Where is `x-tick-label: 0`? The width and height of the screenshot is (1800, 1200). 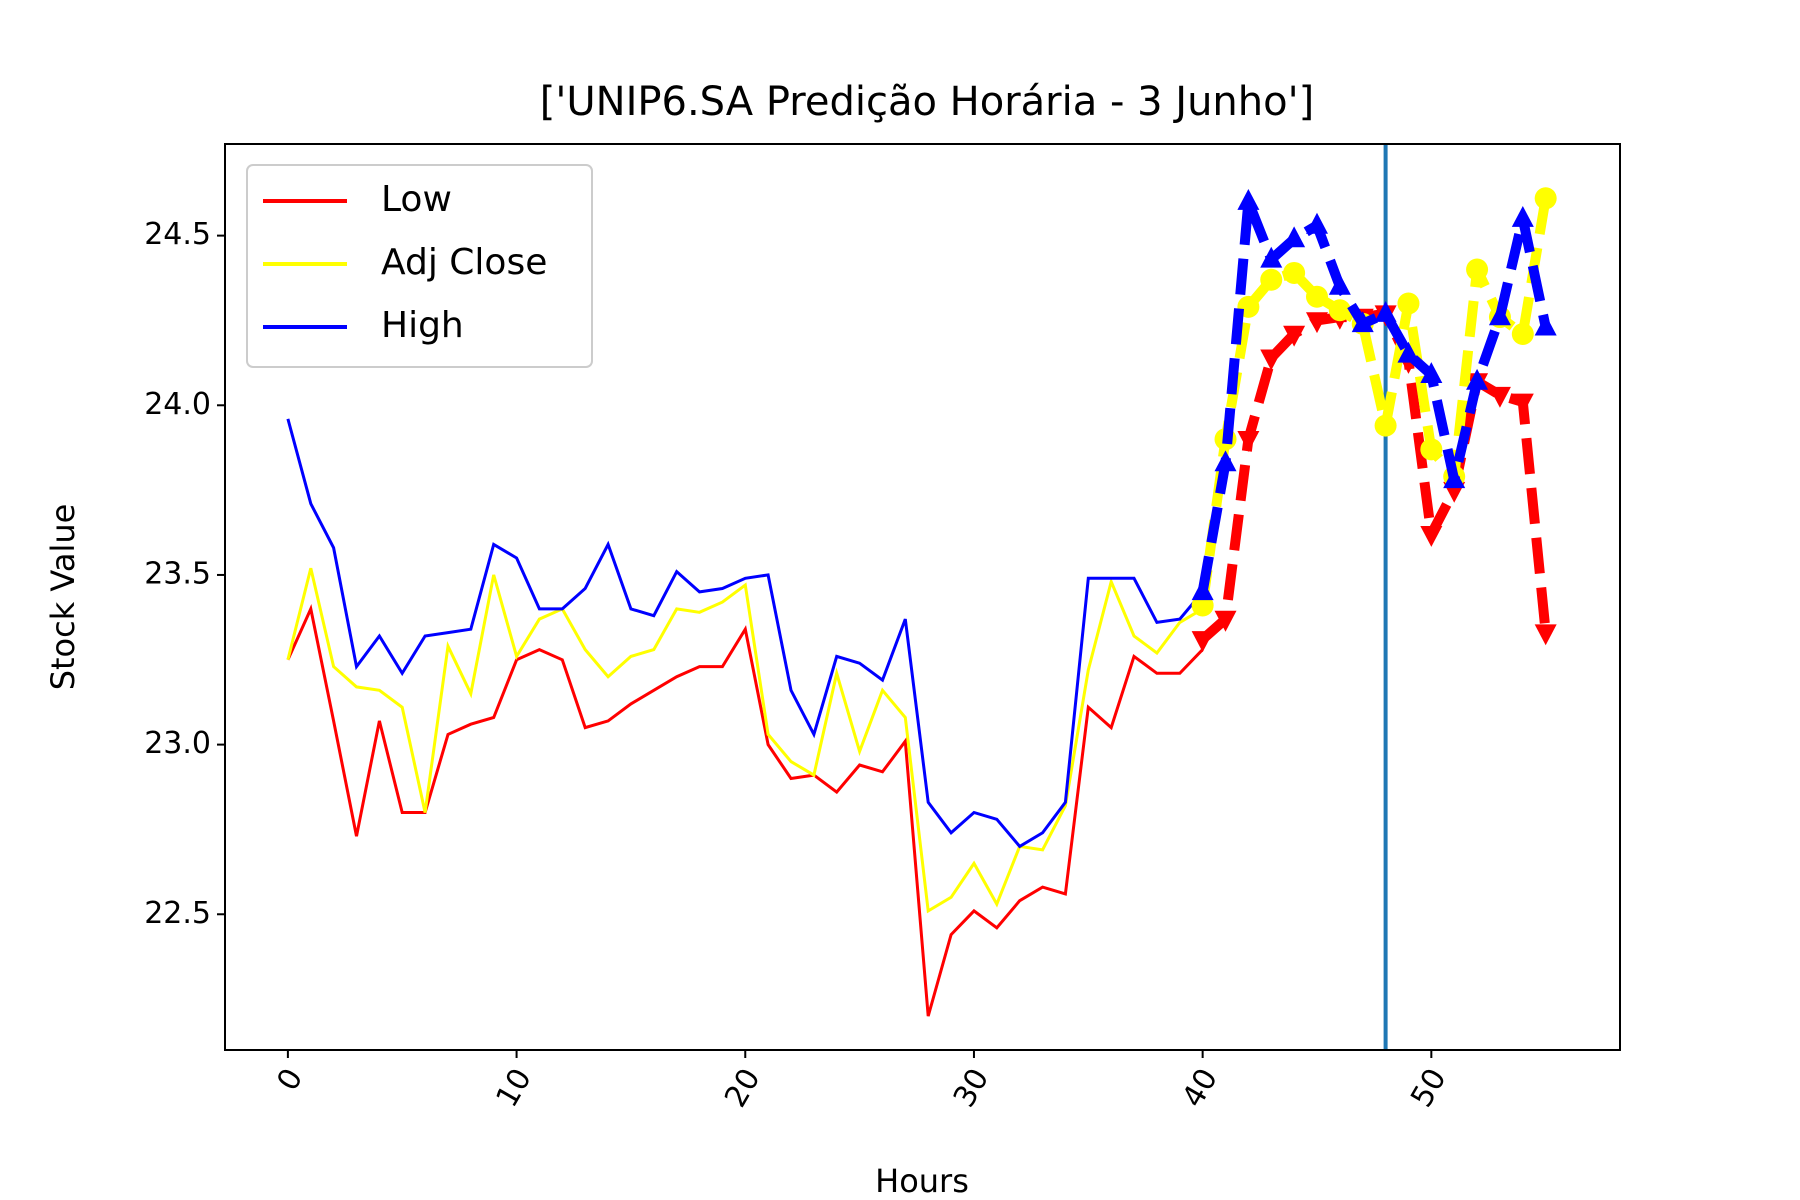 x-tick-label: 0 is located at coordinates (290, 1080).